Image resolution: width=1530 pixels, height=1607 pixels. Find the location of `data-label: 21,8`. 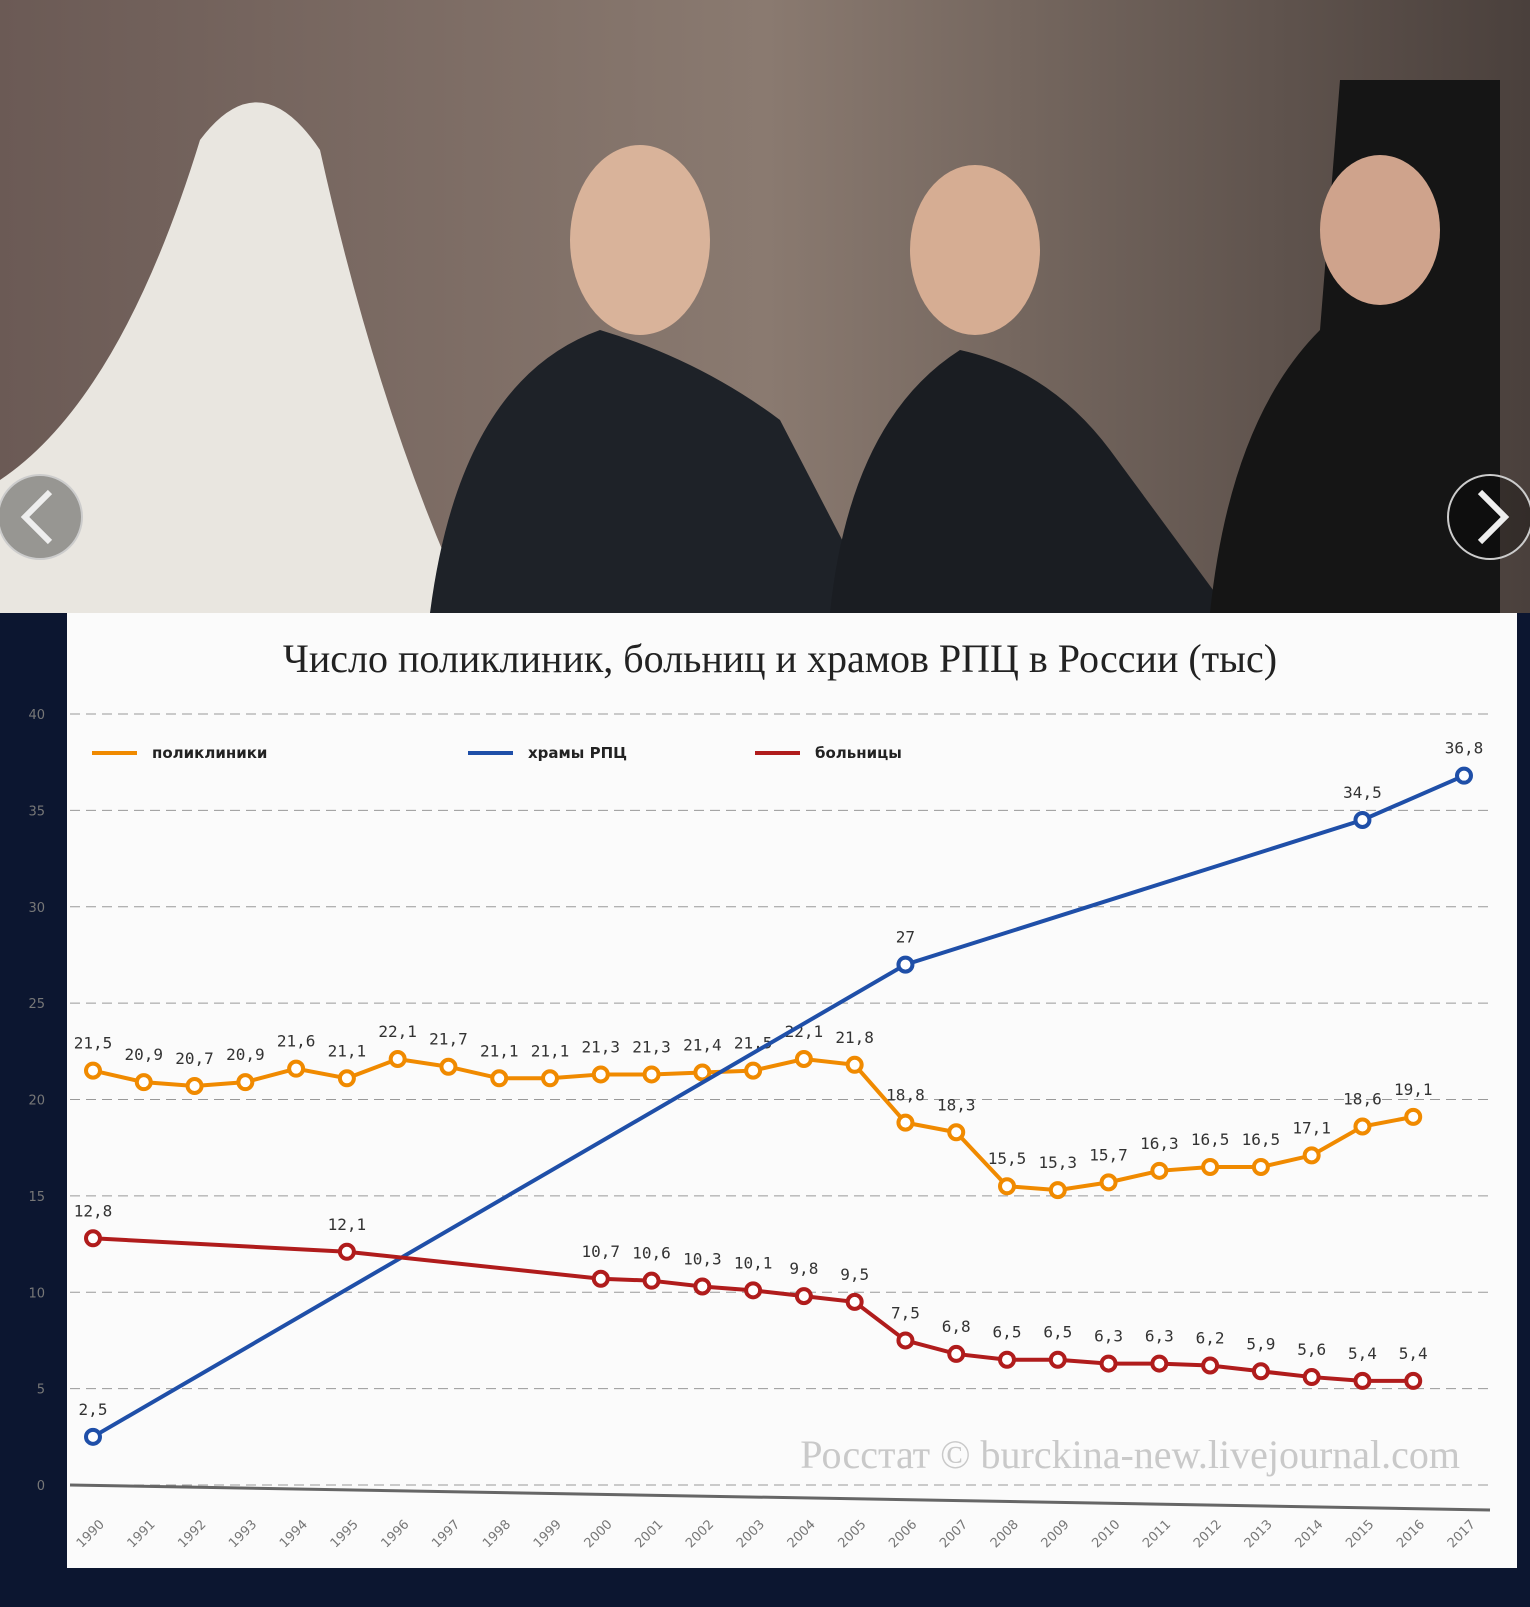

data-label: 21,8 is located at coordinates (854, 1037).